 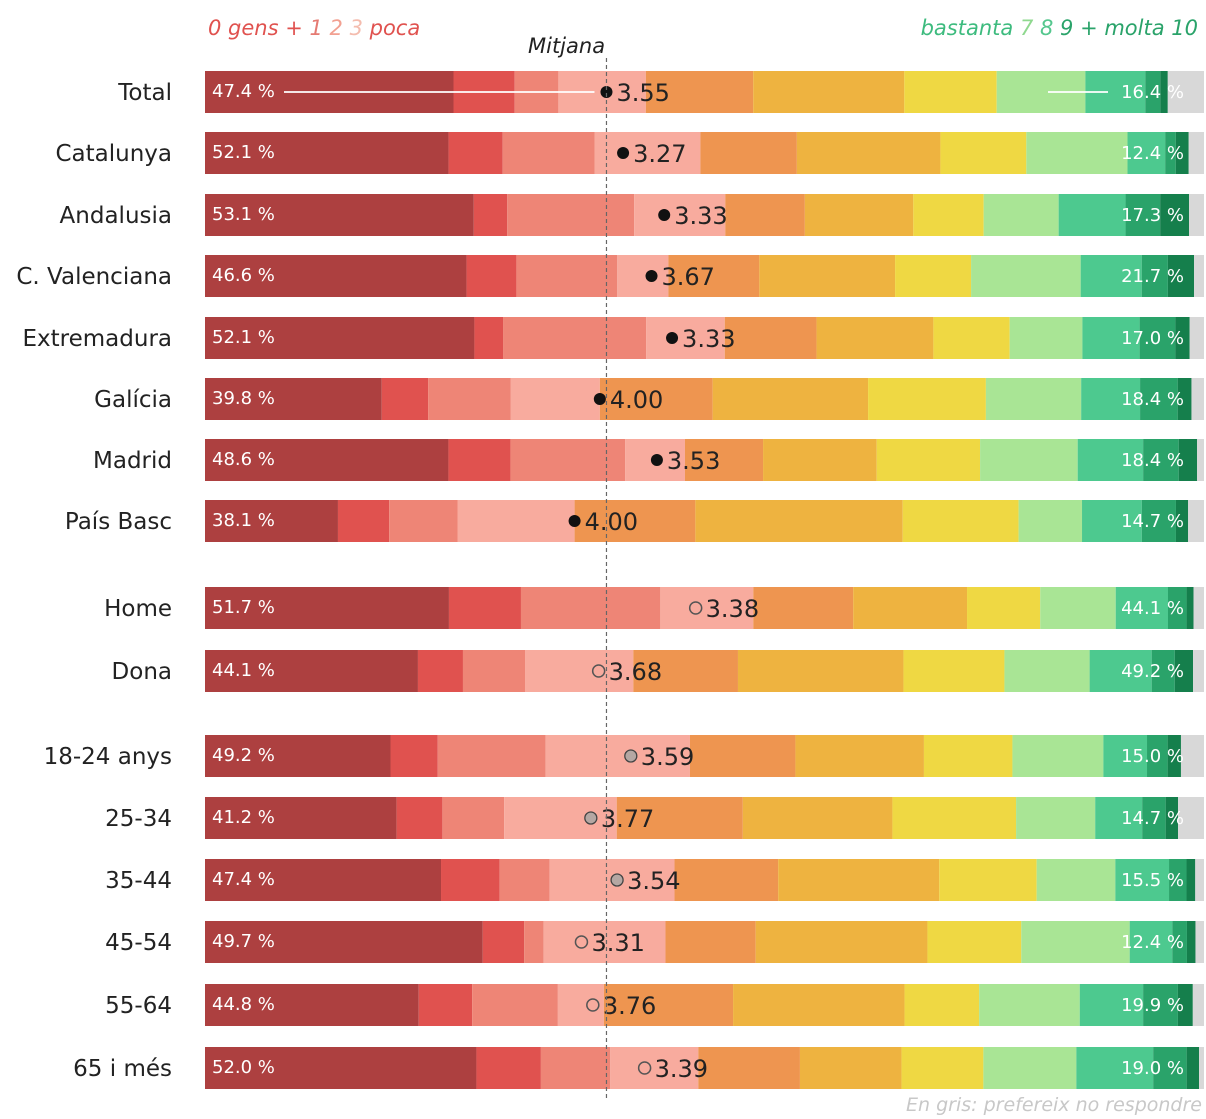 What do you see at coordinates (243, 91) in the screenshot?
I see `low-share-label: 47.4 %` at bounding box center [243, 91].